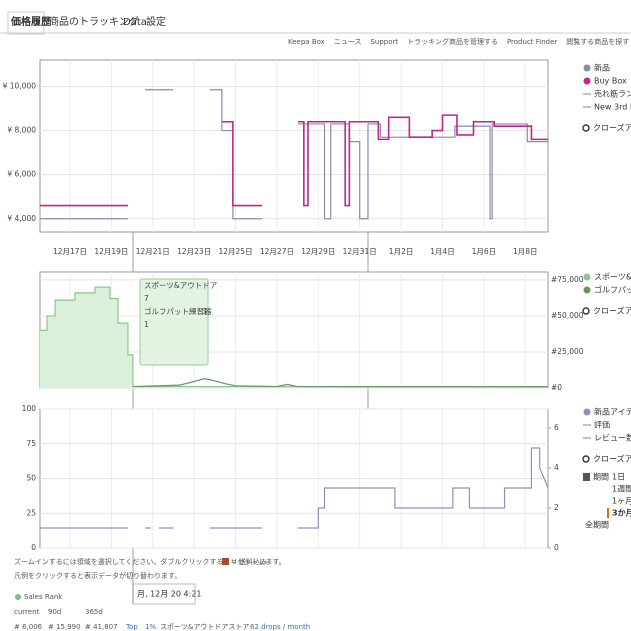 The image size is (631, 631). I want to click on tab: 価格履歴, so click(30, 21).